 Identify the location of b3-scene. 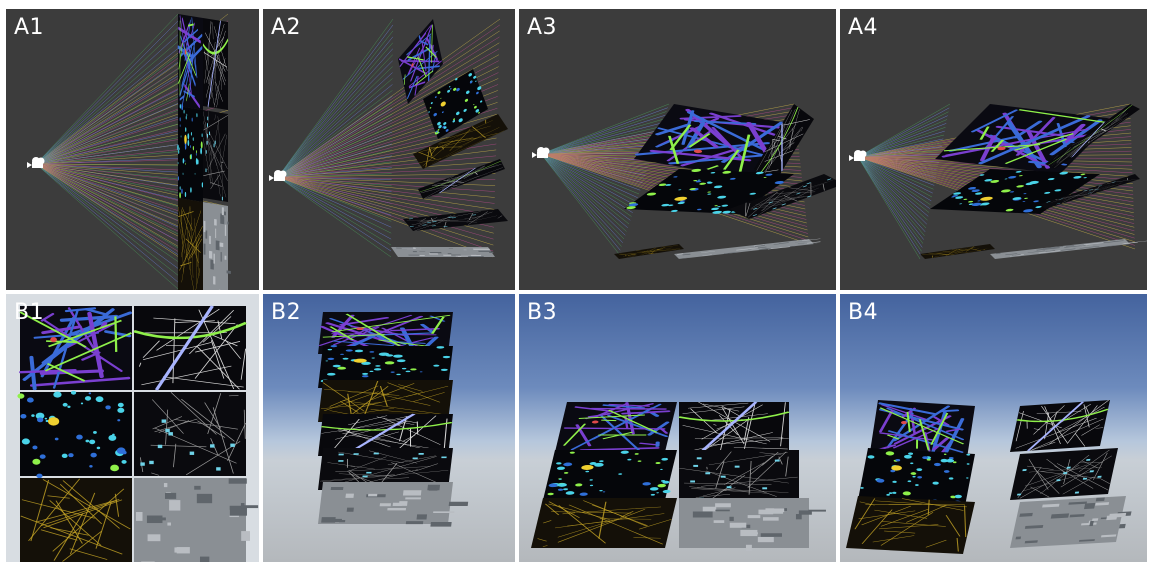
(678, 476).